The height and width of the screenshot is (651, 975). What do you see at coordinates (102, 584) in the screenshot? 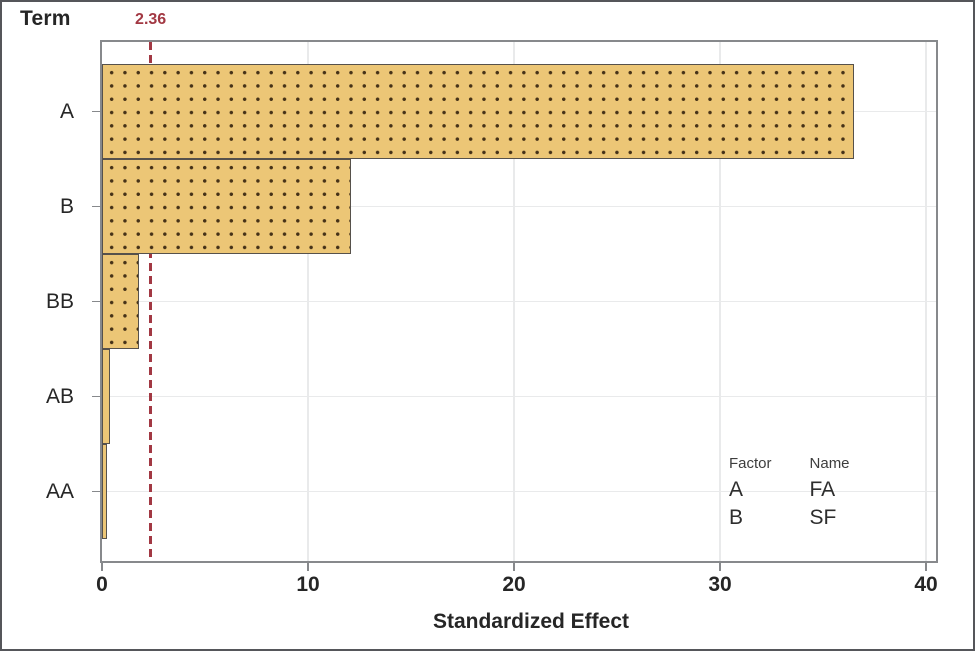
I see `x-axis-tick-label-0: 0` at bounding box center [102, 584].